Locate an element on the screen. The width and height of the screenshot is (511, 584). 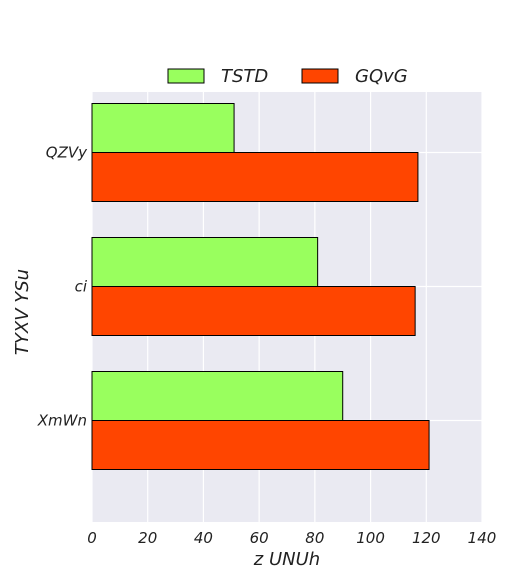
y-tick-label: XmWn is located at coordinates (62, 421).